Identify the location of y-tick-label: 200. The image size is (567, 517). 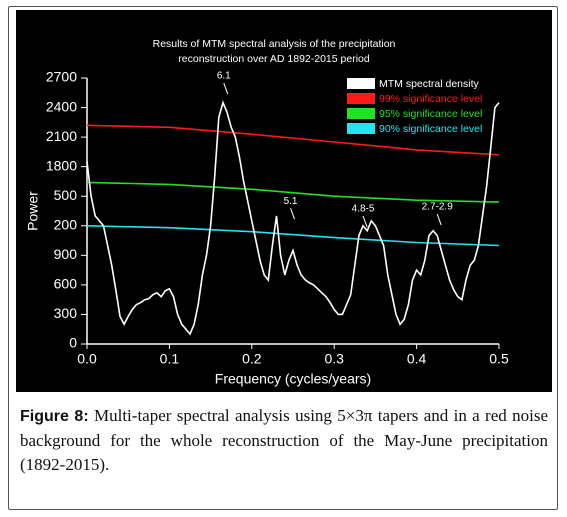
(66, 224).